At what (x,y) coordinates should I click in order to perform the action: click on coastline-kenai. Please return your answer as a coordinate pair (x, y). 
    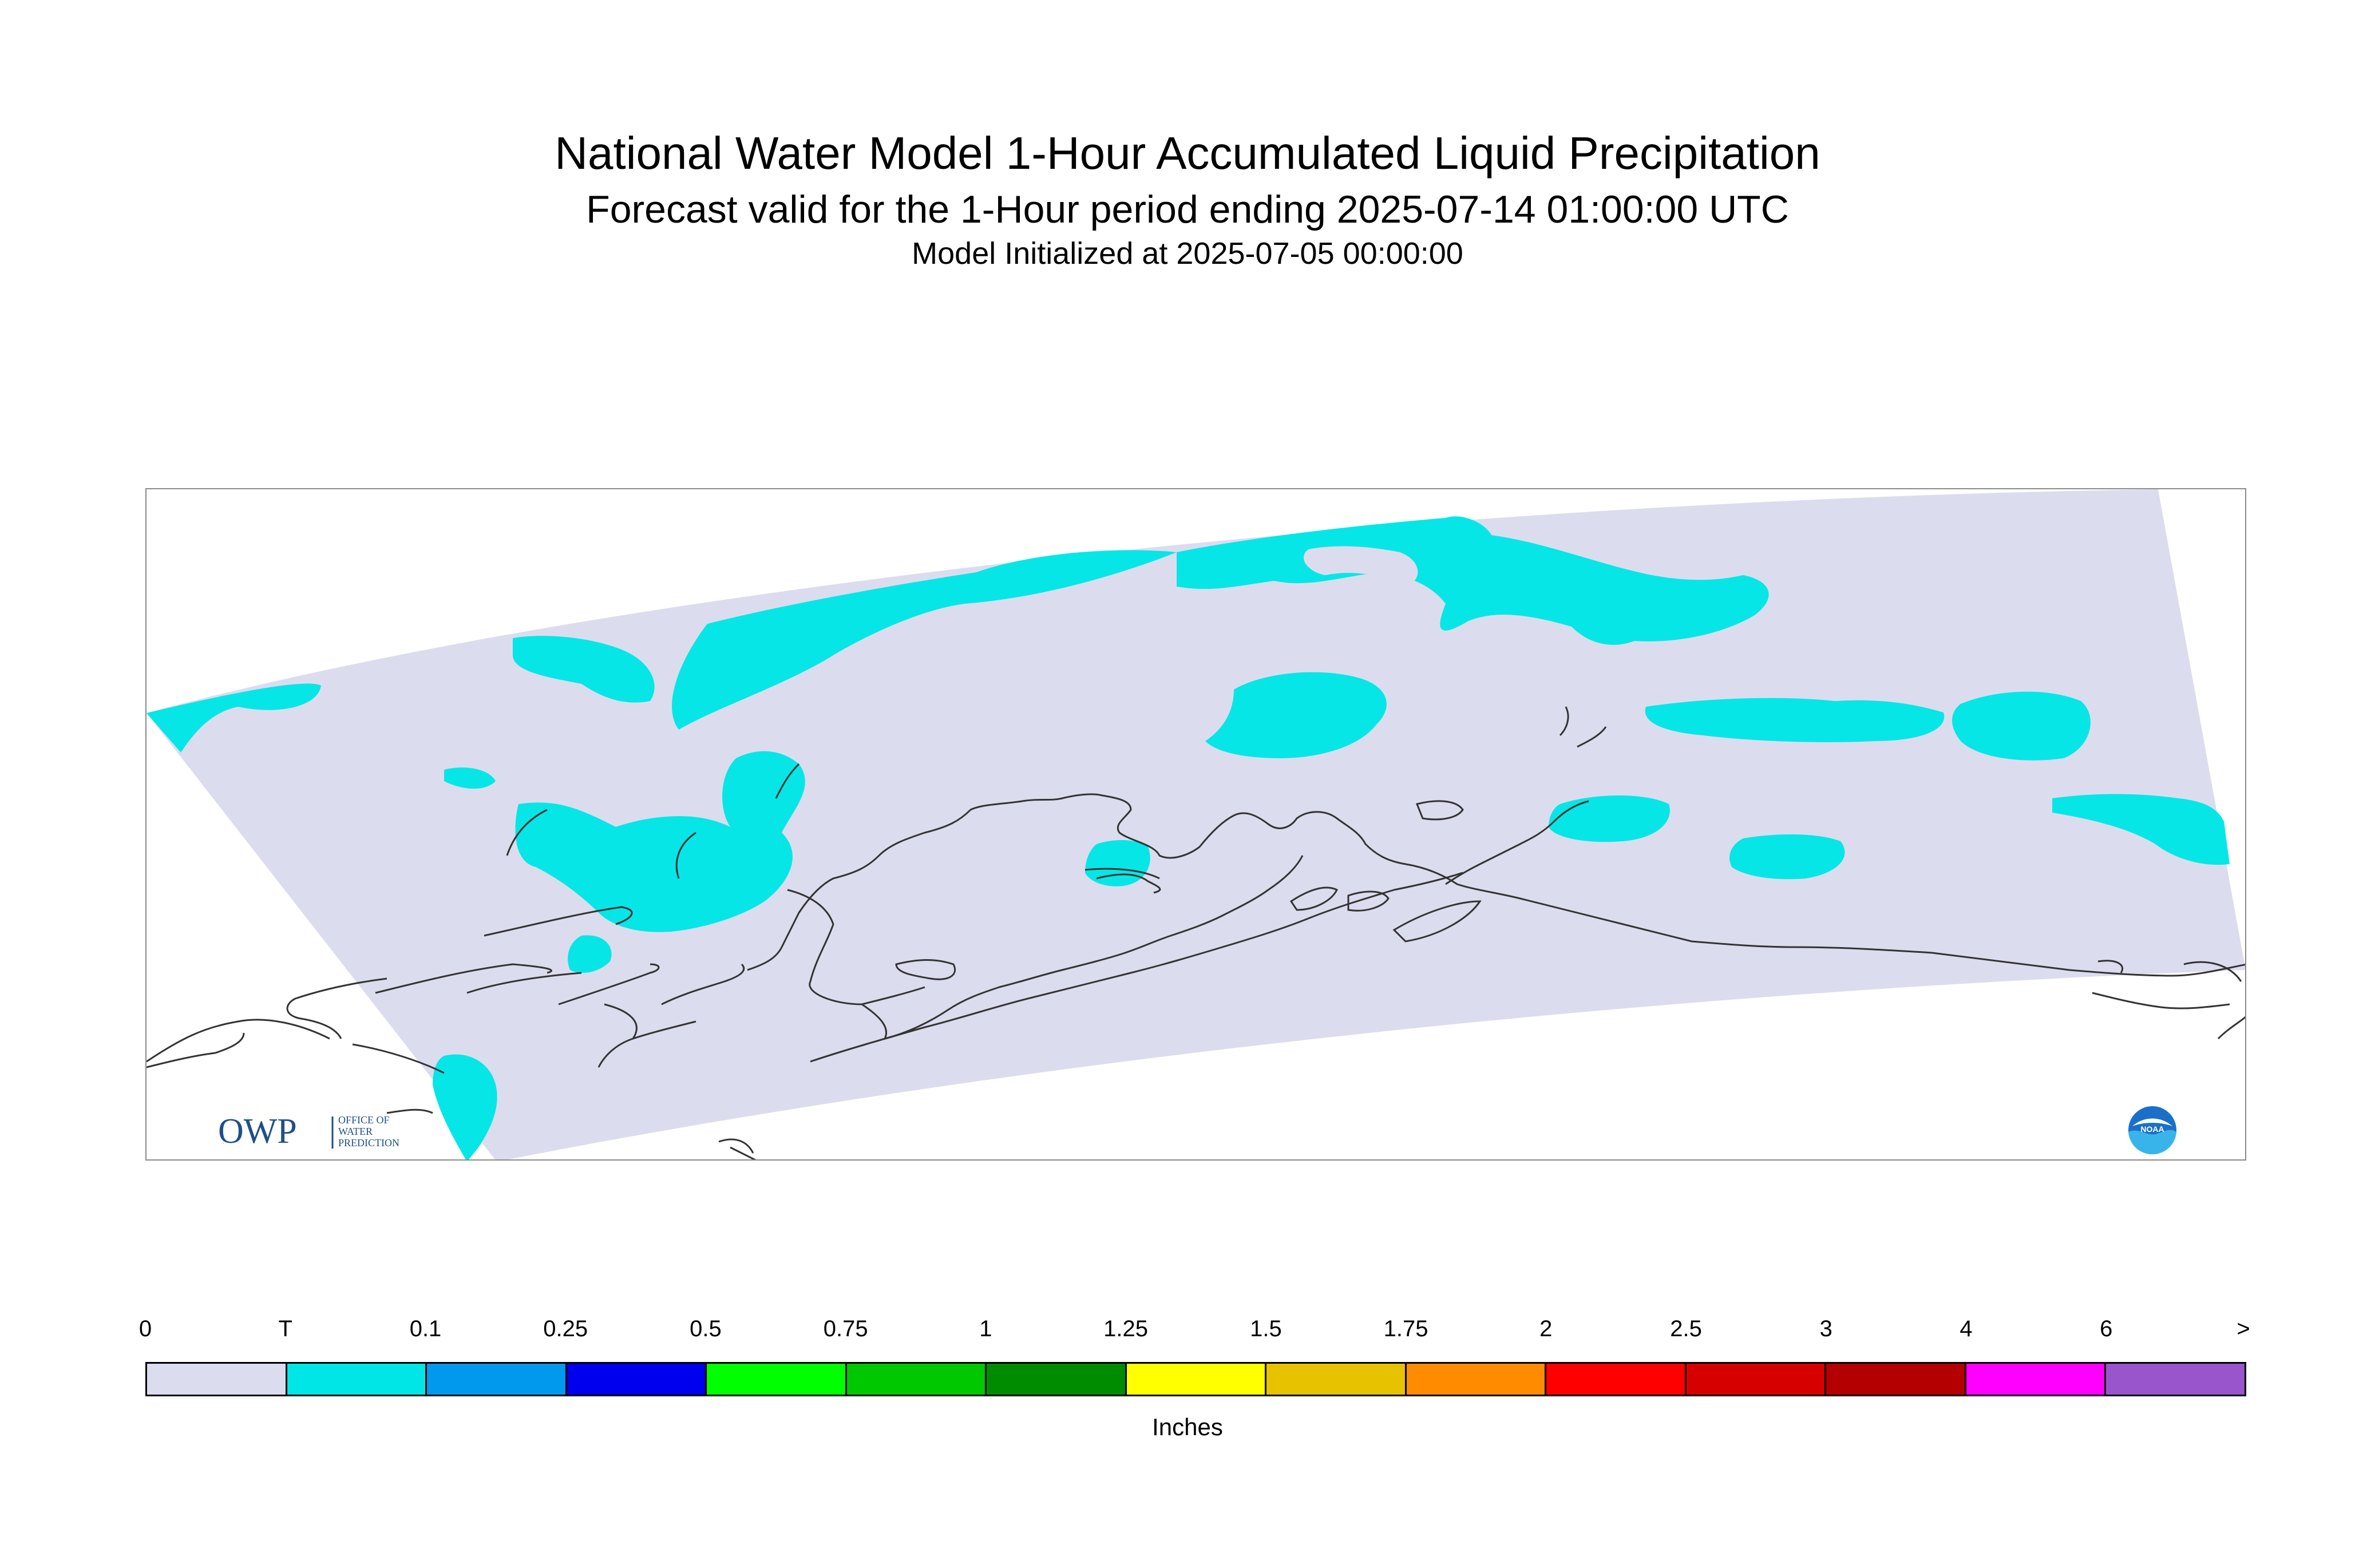
    Looking at the image, I should click on (1517, 842).